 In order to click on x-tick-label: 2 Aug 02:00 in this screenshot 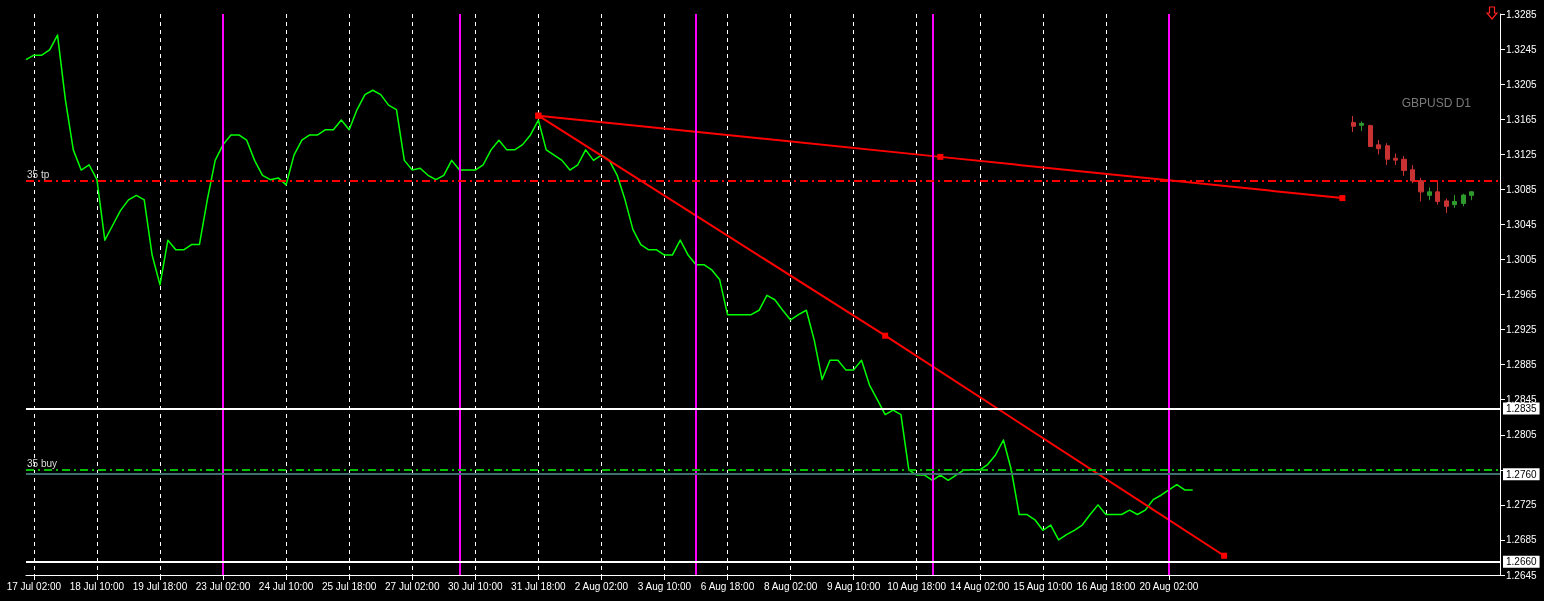, I will do `click(601, 586)`.